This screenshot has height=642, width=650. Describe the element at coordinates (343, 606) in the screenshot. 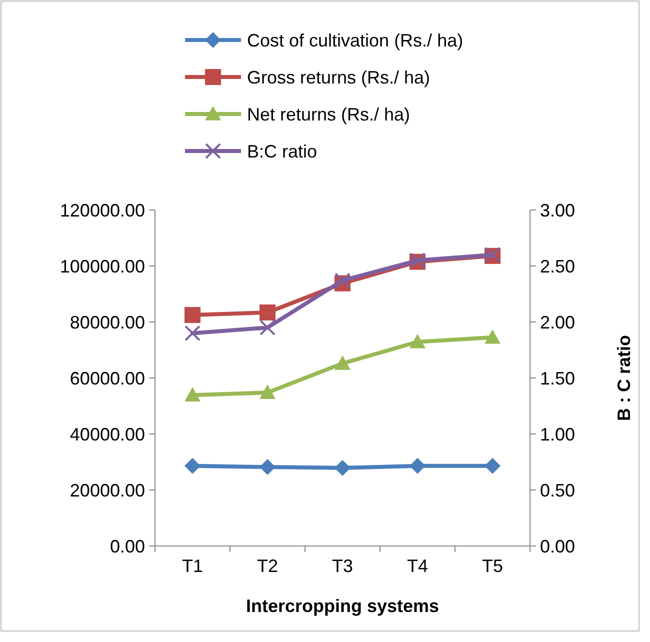

I see `x-axis-title: Intercropping systems` at that location.